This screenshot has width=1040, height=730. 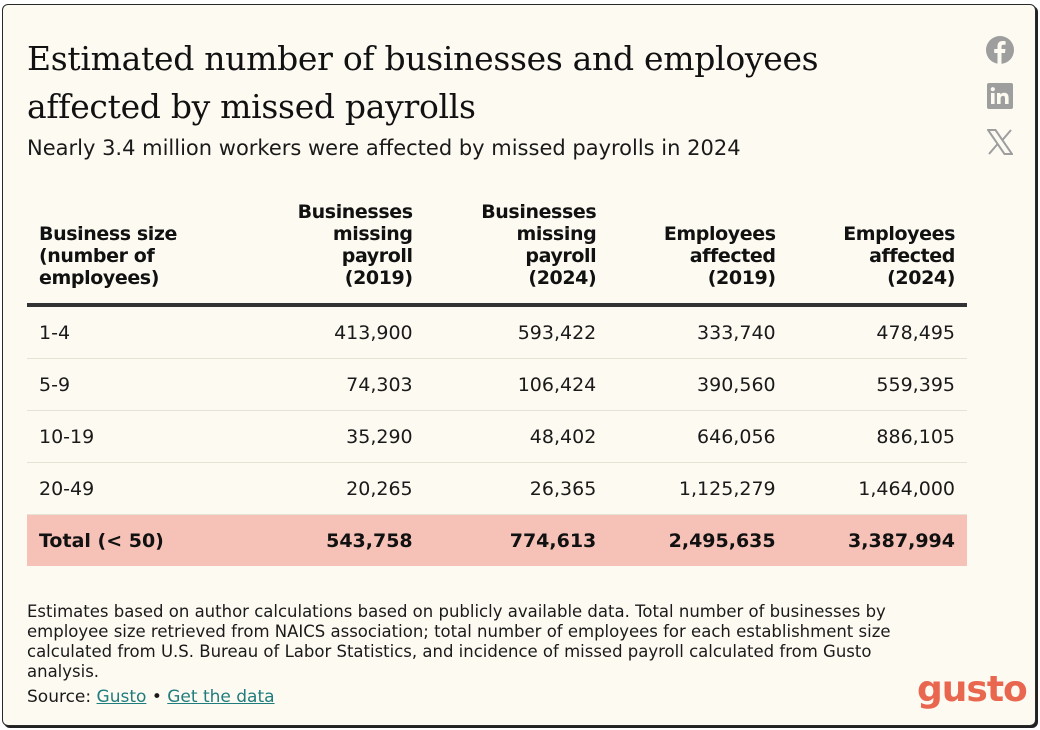 I want to click on share-facebook-button, so click(x=1000, y=50).